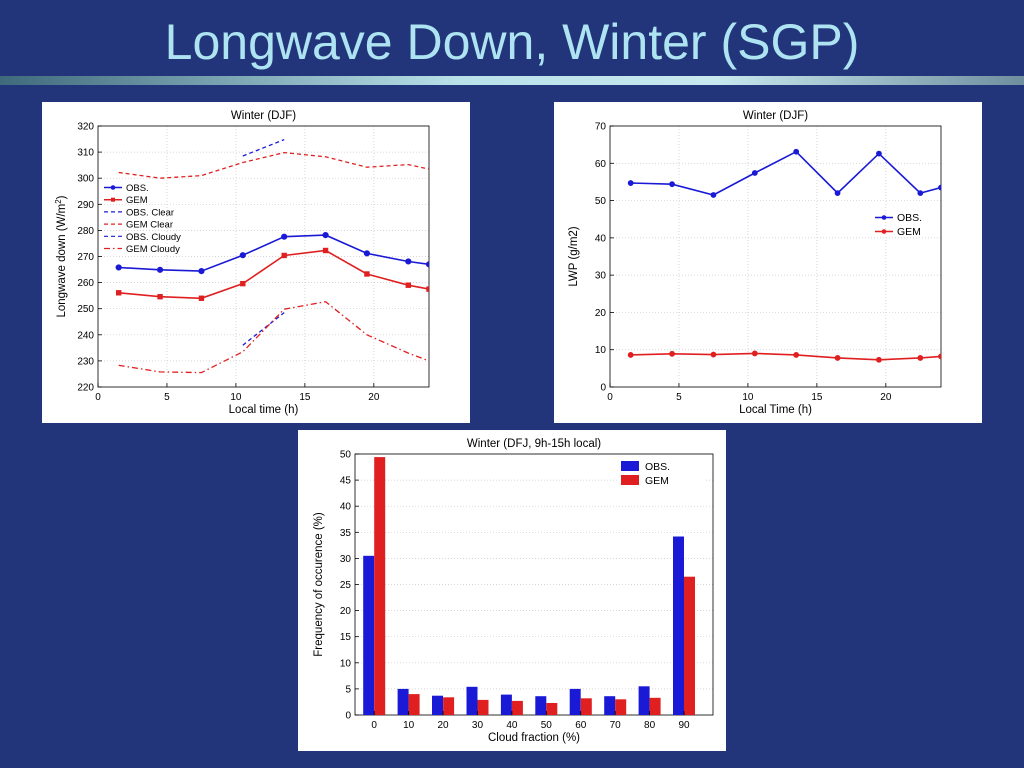 Image resolution: width=1024 pixels, height=768 pixels. Describe the element at coordinates (684, 725) in the screenshot. I see `x-tick-label: 90` at that location.